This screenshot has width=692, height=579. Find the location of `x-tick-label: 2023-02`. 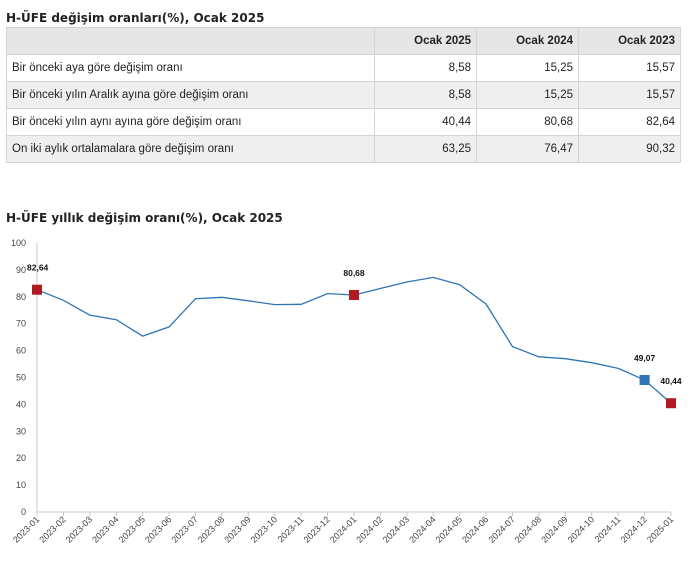

x-tick-label: 2023-02 is located at coordinates (52, 529).